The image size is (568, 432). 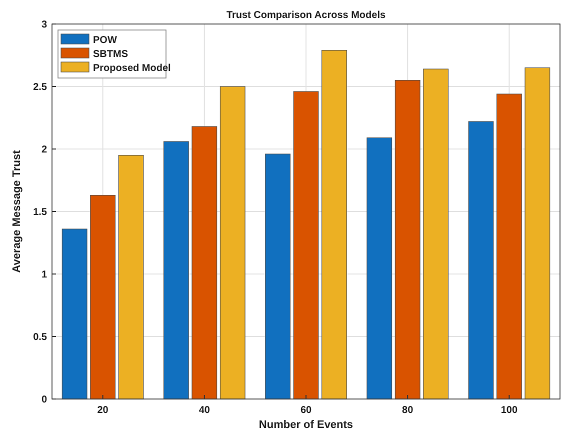 What do you see at coordinates (132, 68) in the screenshot?
I see `legend-label: Proposed Model` at bounding box center [132, 68].